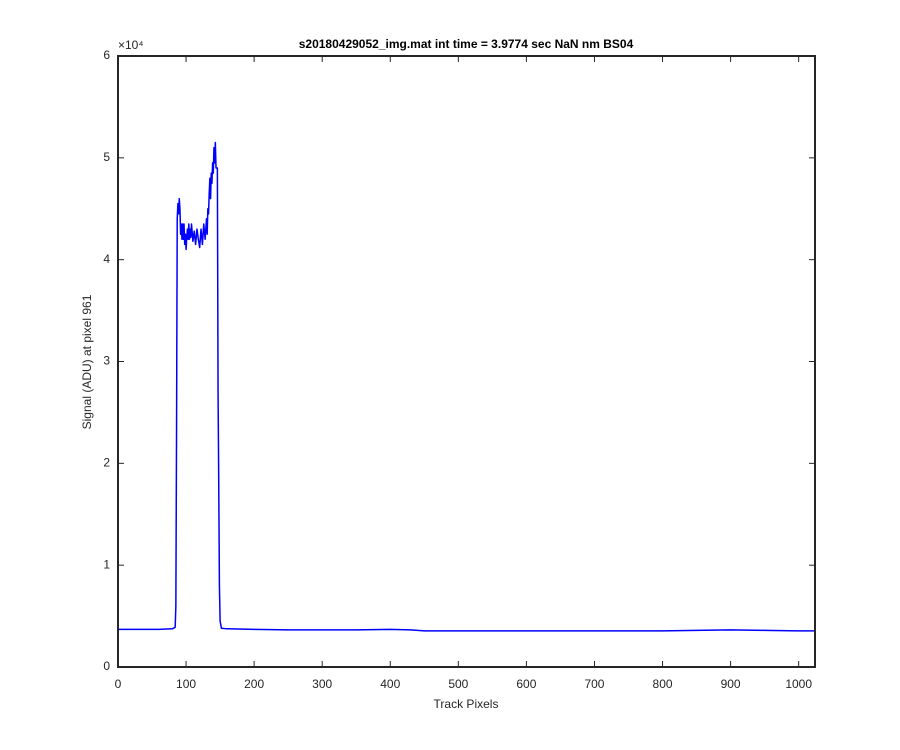  Describe the element at coordinates (594, 684) in the screenshot. I see `x-tick-label: 700` at that location.